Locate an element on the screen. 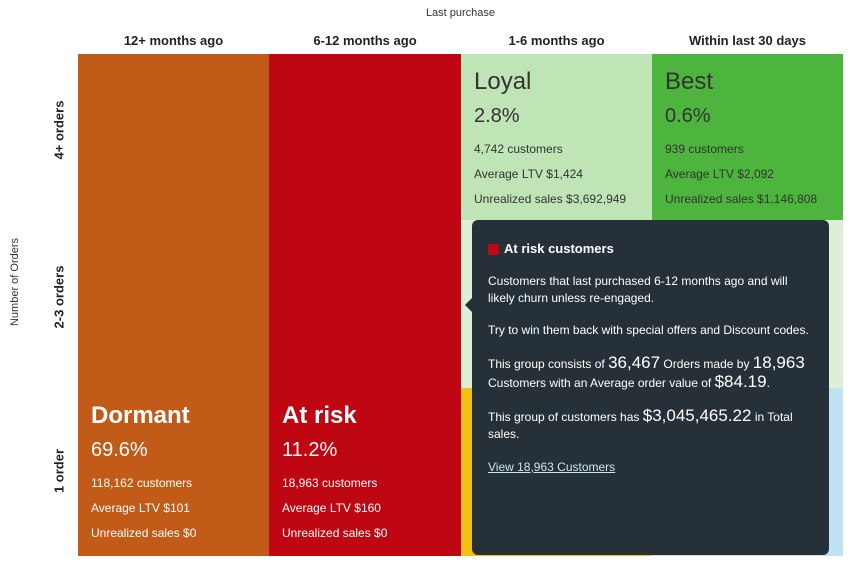 Image resolution: width=851 pixels, height=564 pixels. segment-name: Loyal is located at coordinates (503, 81).